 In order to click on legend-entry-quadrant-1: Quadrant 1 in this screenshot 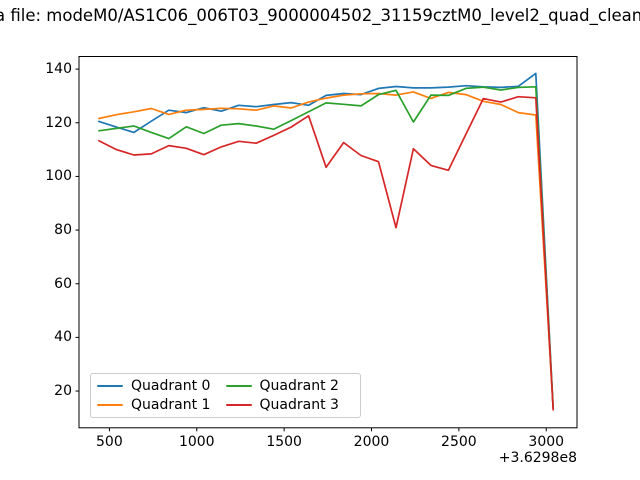, I will do `click(161, 405)`.